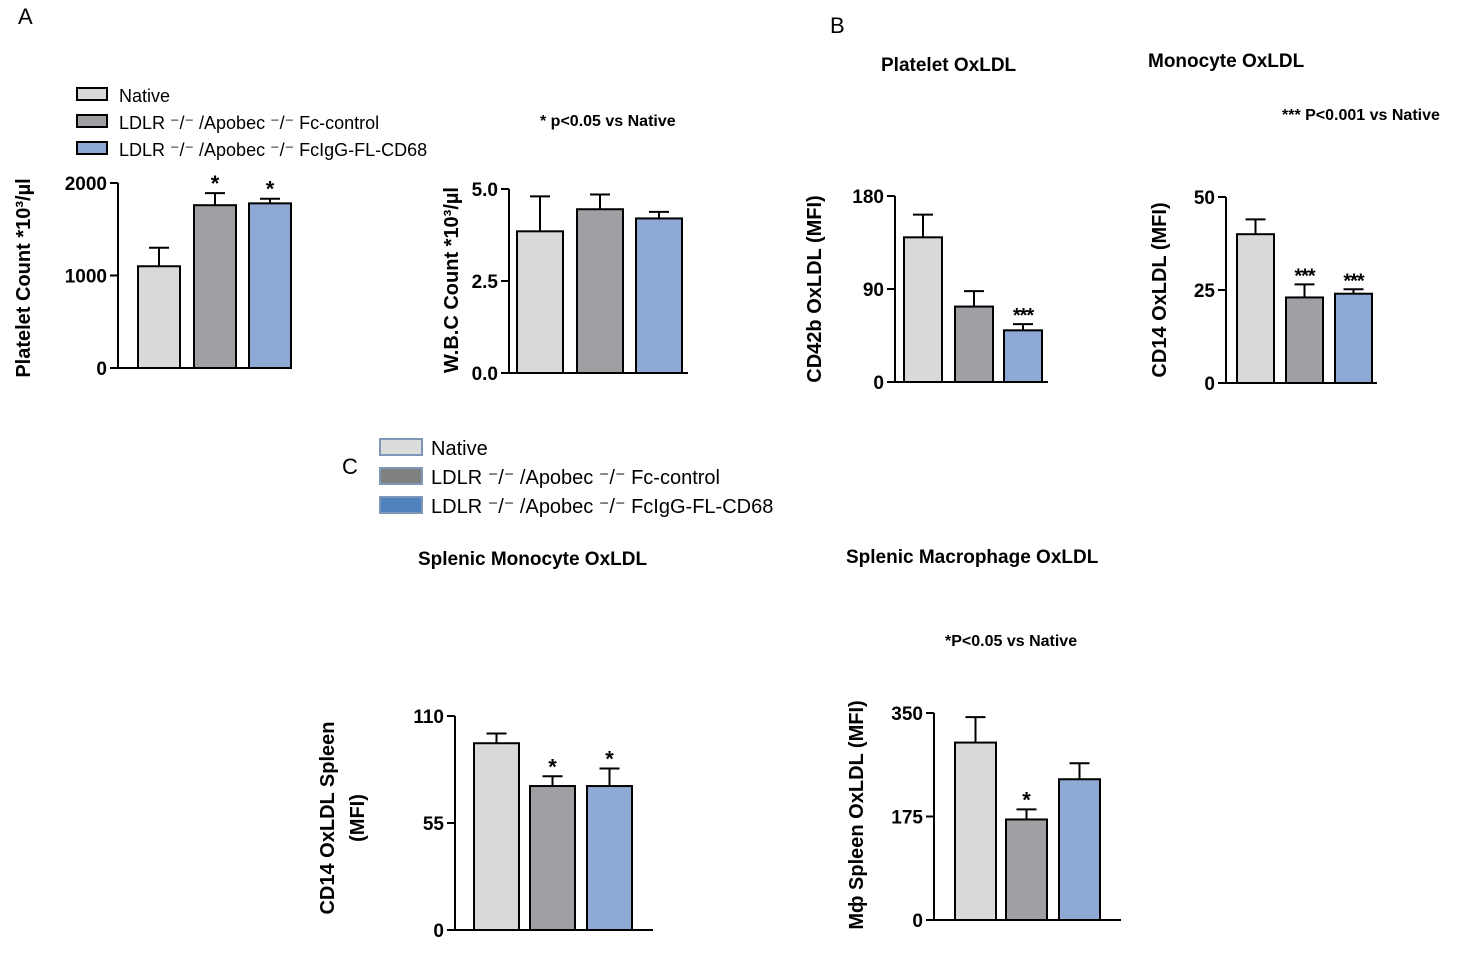 Image resolution: width=1469 pixels, height=965 pixels. I want to click on title-monocyte-oxldl: Monocyte OxLDL, so click(1226, 61).